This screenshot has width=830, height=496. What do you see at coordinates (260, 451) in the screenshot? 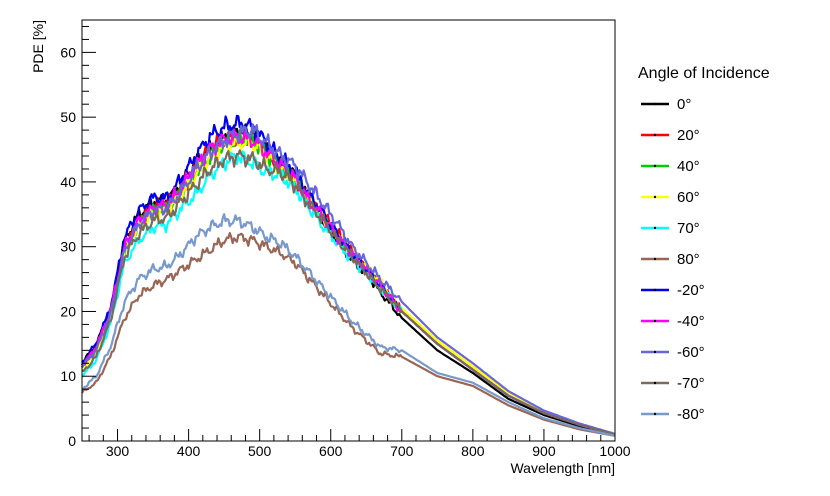
I see `x-tick-label: 500` at bounding box center [260, 451].